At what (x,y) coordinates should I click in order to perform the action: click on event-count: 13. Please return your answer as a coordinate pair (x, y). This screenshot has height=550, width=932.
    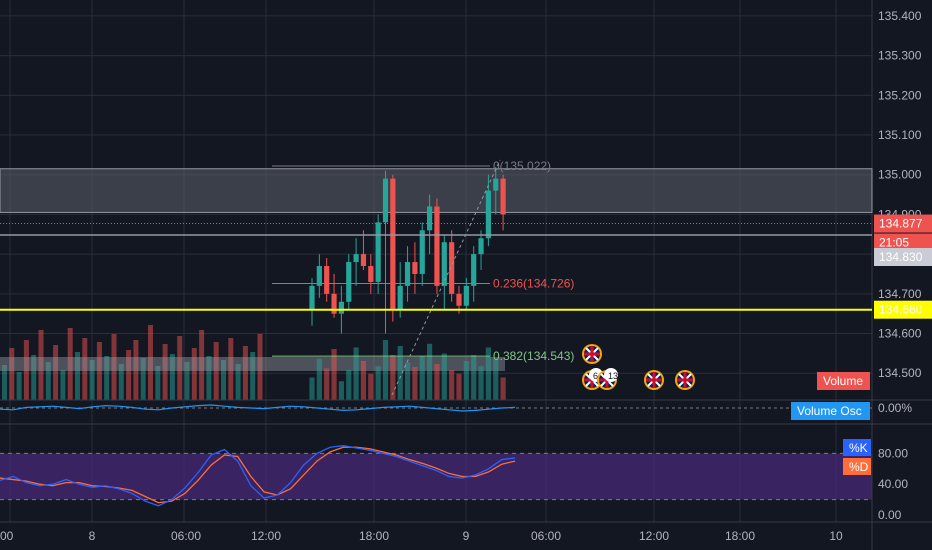
    Looking at the image, I should click on (613, 376).